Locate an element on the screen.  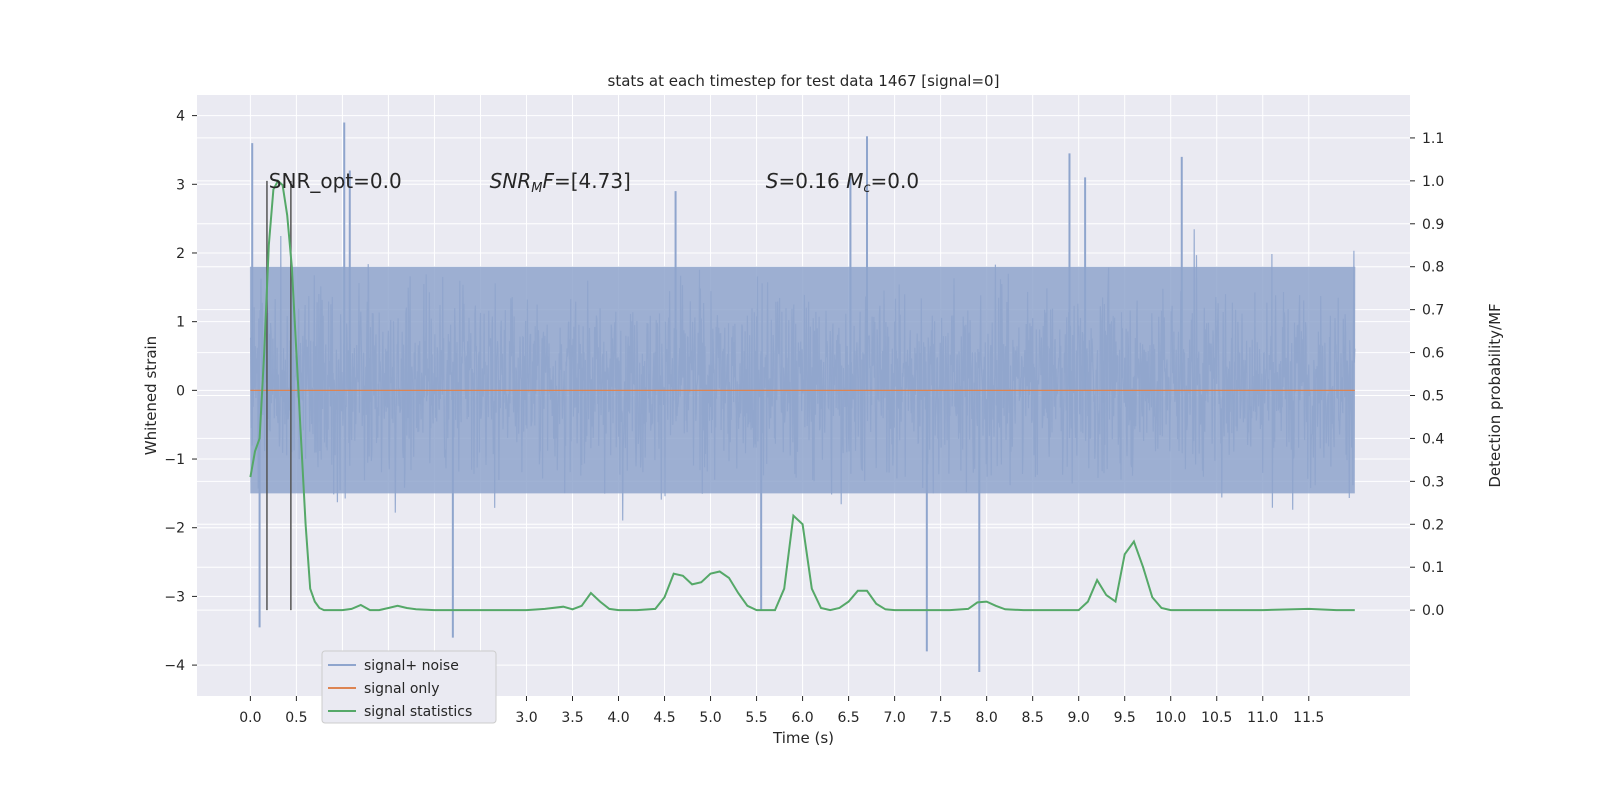
y-right-axis-label: Detection probability/MF is located at coordinates (1495, 395).